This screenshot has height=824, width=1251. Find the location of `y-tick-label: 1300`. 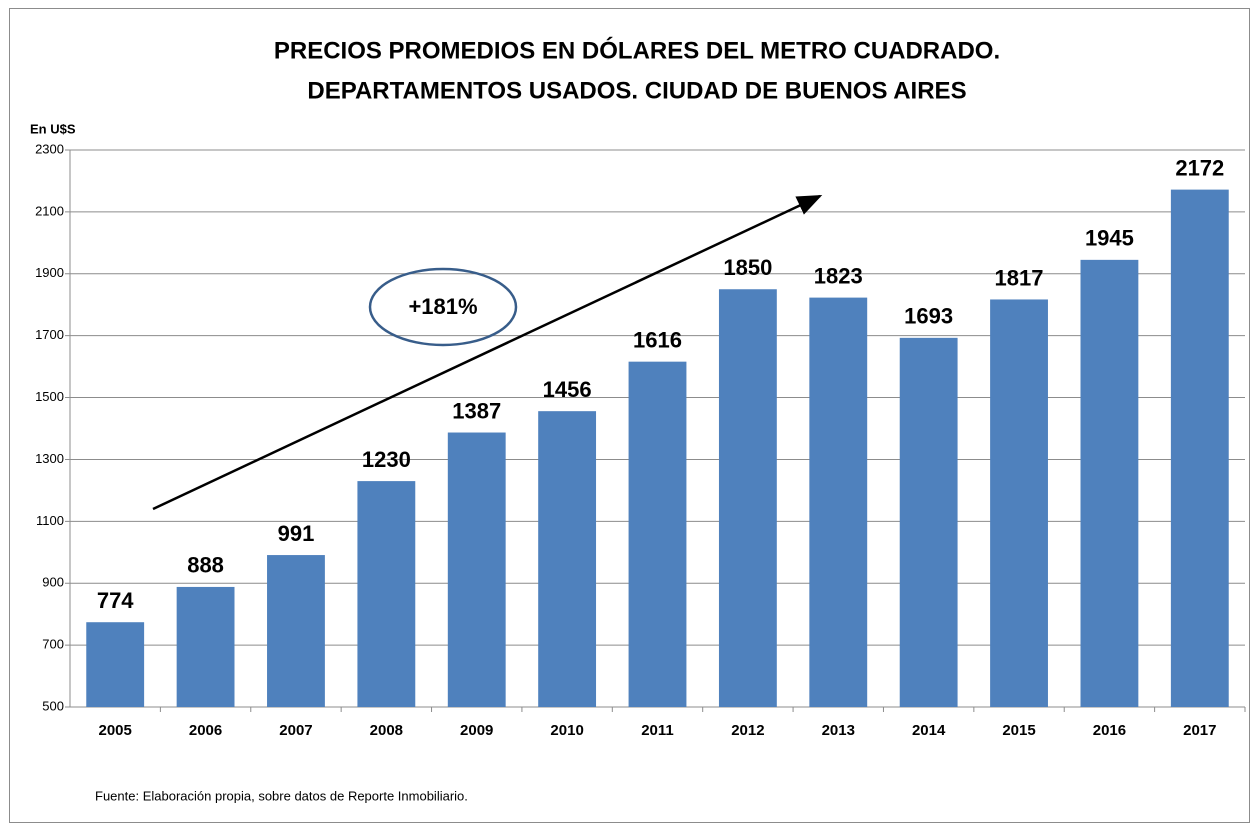

y-tick-label: 1300 is located at coordinates (49, 458).